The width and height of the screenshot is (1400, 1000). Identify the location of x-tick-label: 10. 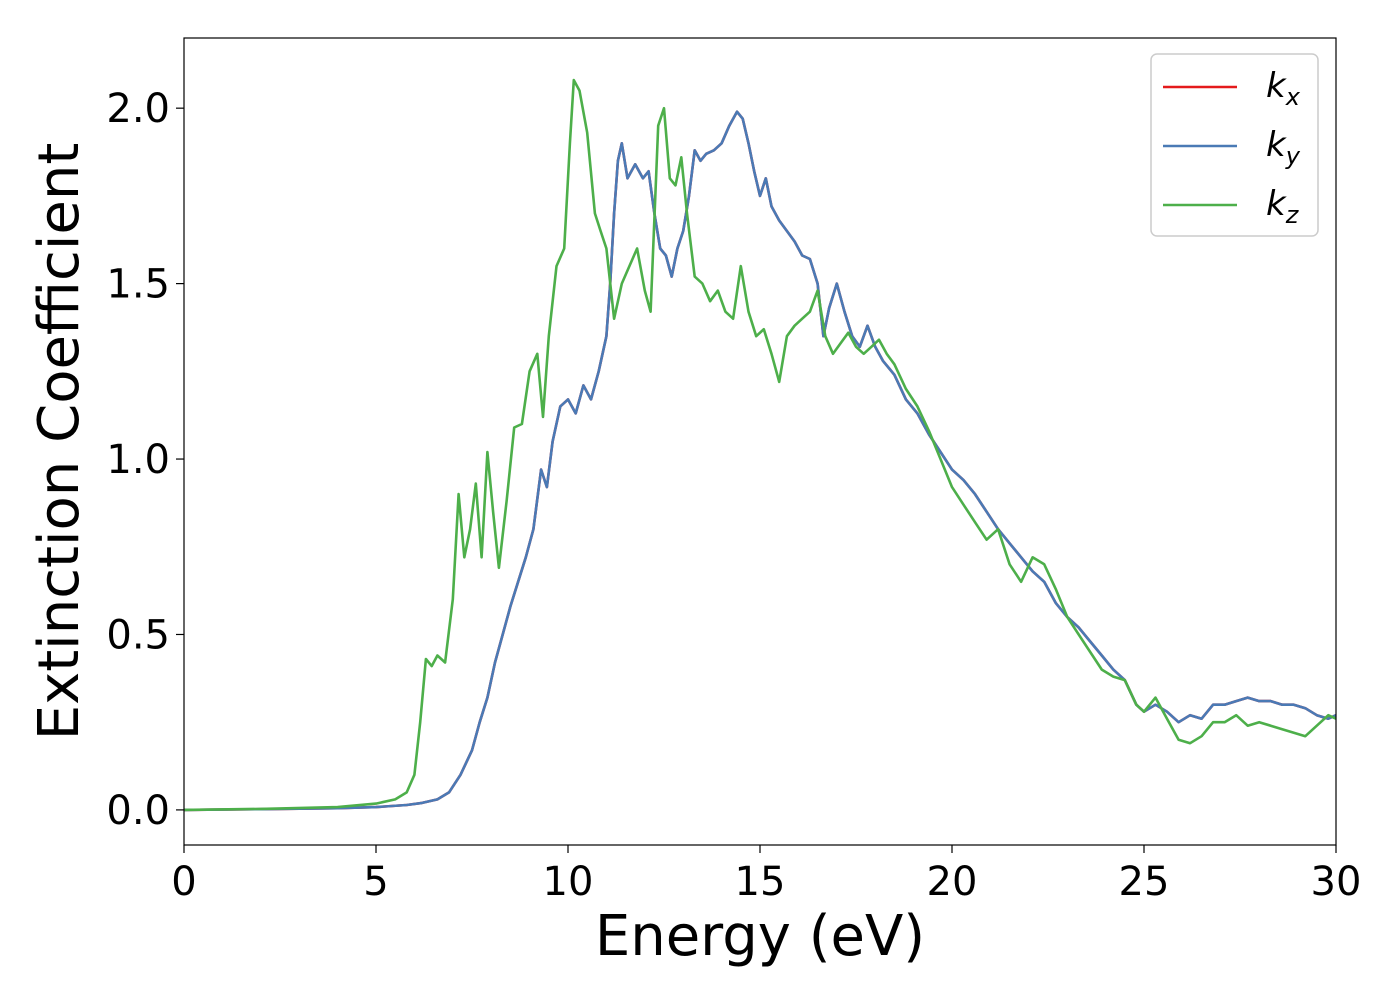
(568, 882).